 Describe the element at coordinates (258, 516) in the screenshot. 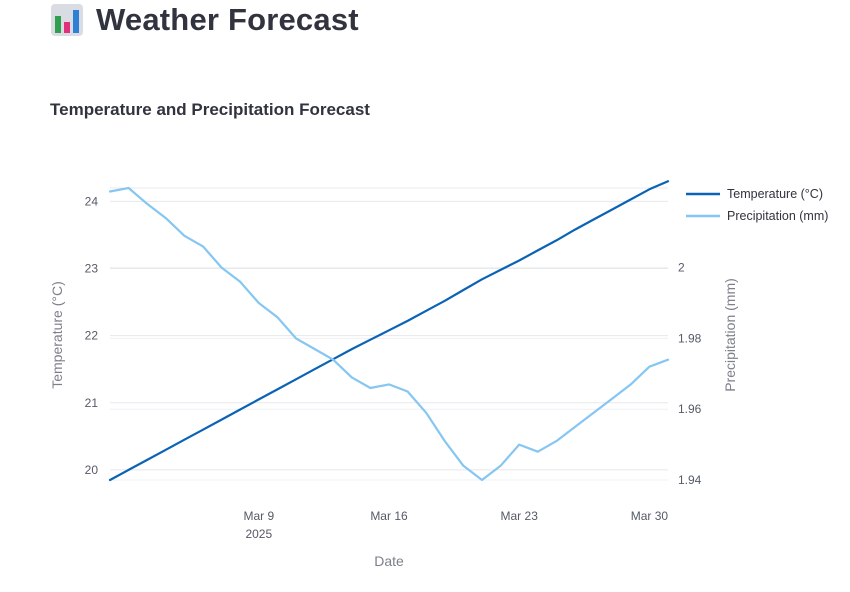

I see `x-tick-label: Mar 9` at that location.